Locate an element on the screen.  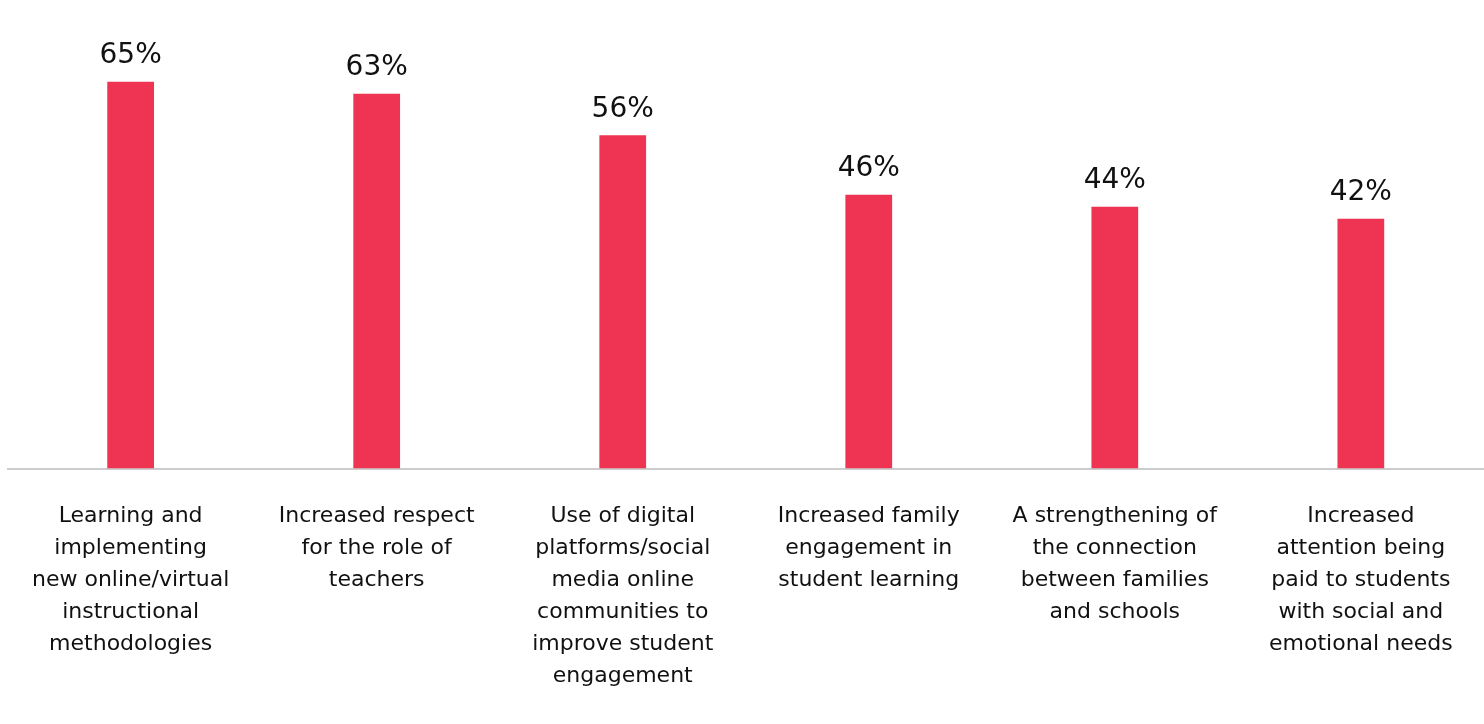
data-label: 63% is located at coordinates (376, 65).